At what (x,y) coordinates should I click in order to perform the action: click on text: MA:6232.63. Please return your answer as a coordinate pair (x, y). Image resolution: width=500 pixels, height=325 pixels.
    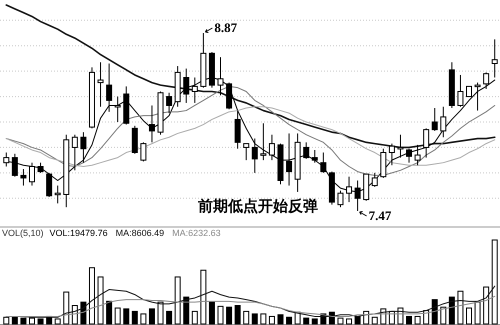
    Looking at the image, I should click on (196, 233).